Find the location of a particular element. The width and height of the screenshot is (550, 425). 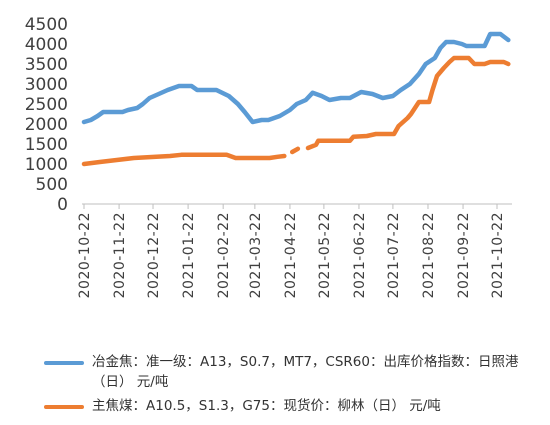

y-tick-label: 3500 is located at coordinates (46, 65).